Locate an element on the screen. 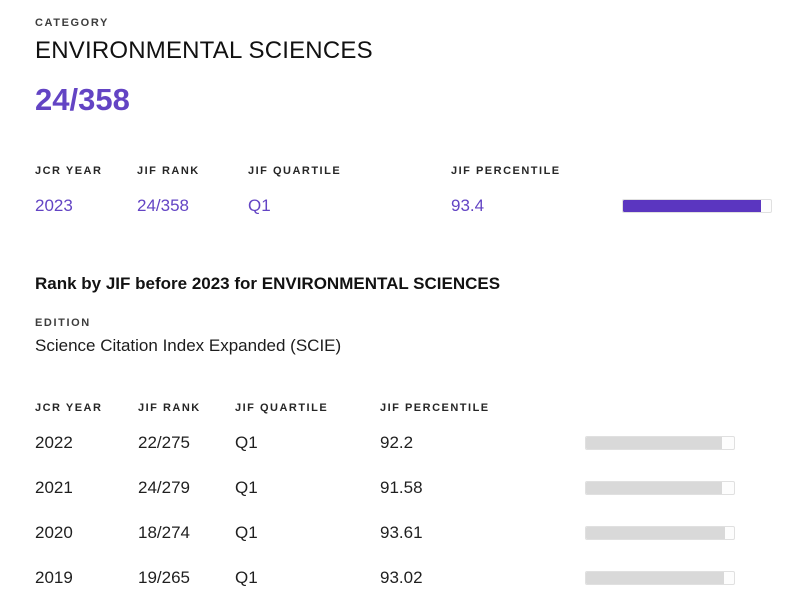 This screenshot has height=615, width=811. jif-rank-value: 24/358 is located at coordinates (163, 205).